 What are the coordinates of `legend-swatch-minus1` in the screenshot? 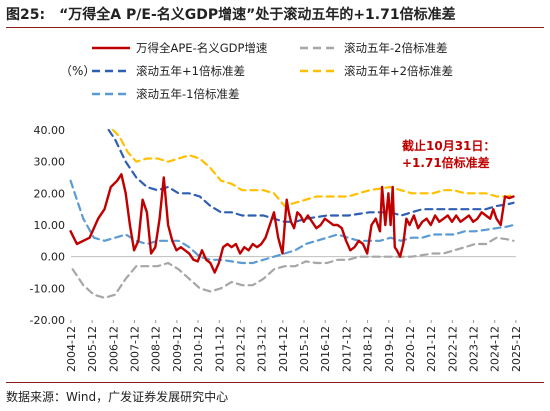 It's located at (111, 94).